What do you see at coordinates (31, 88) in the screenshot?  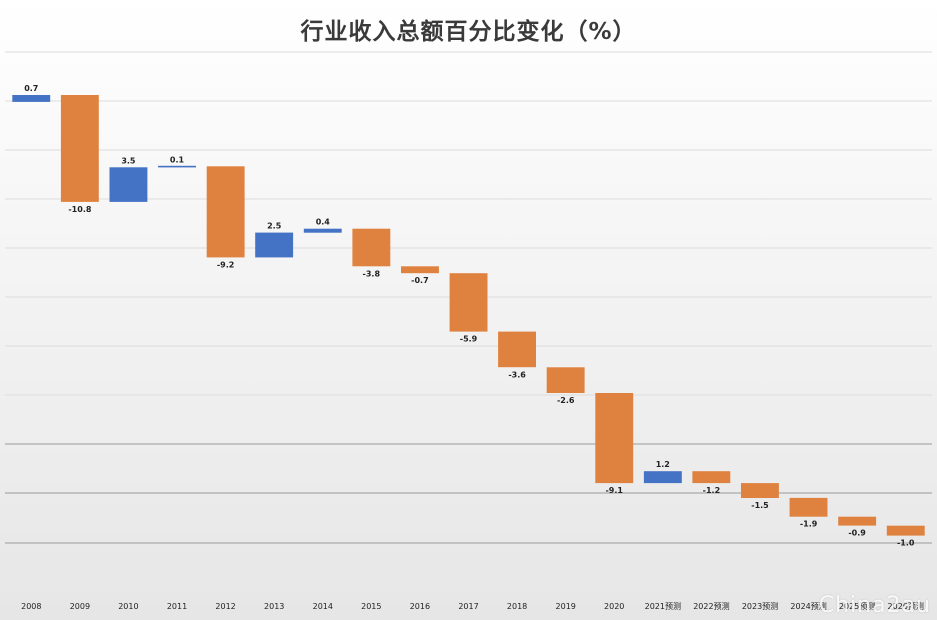 I see `data-label-2008: 0.7` at bounding box center [31, 88].